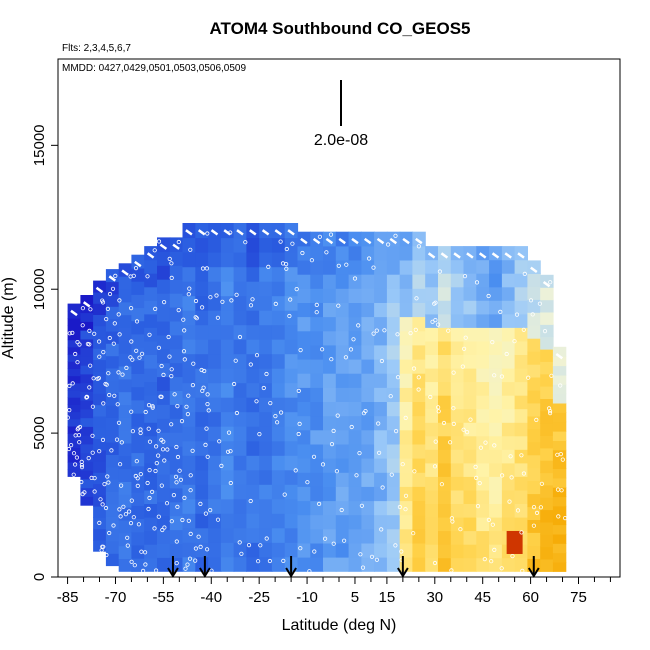  Describe the element at coordinates (482, 597) in the screenshot. I see `x-tick-label: 45` at that location.